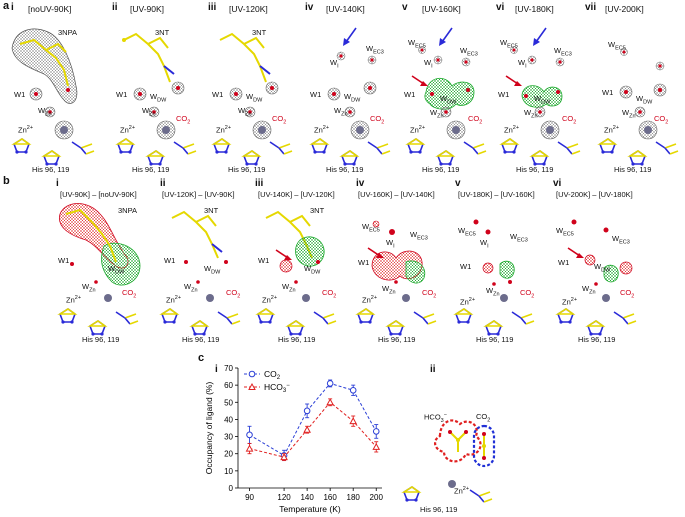  I want to click on b-title-6: [UV-200K] – [UV-180K], so click(594, 194).